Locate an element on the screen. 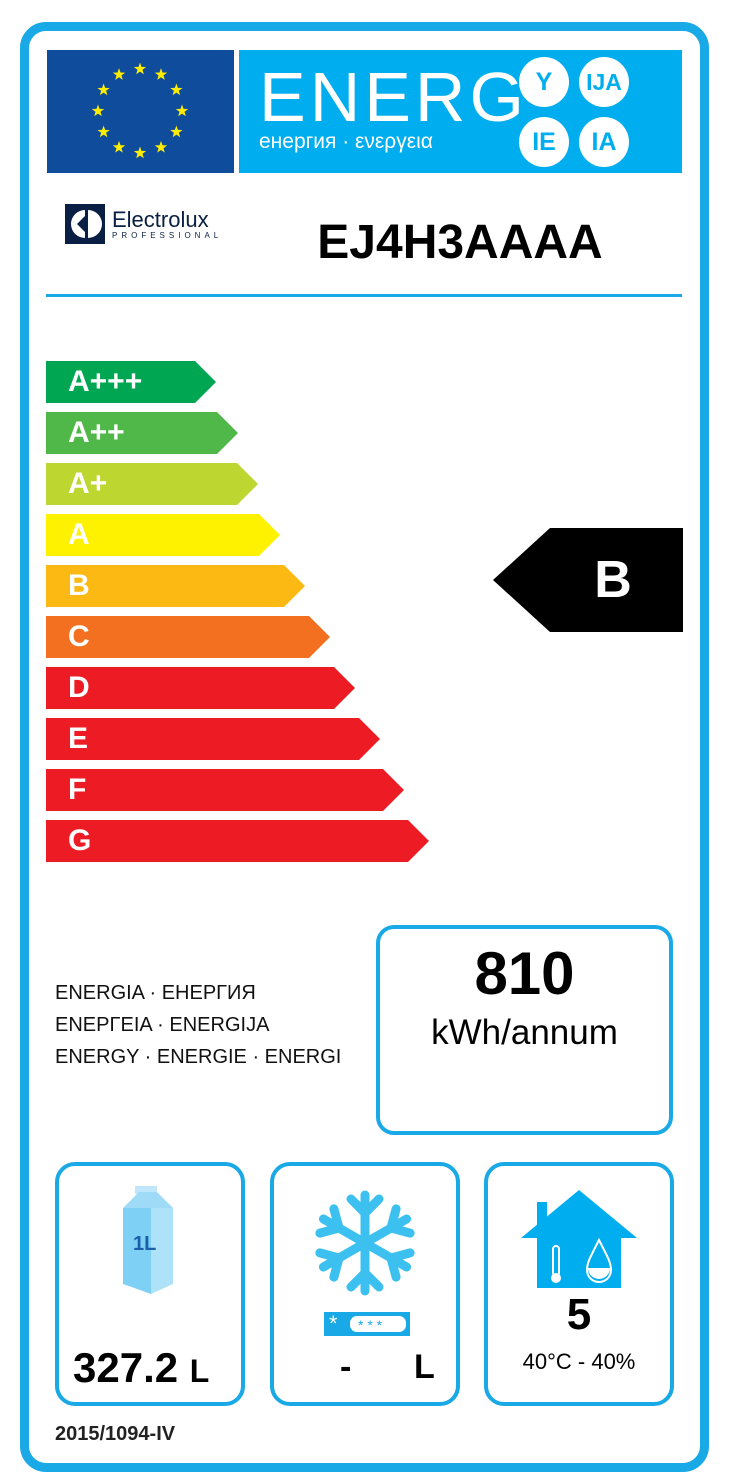 This screenshot has width=730, height=1480. brand-logo: Electrolux PROFESSIONAL is located at coordinates (143, 224).